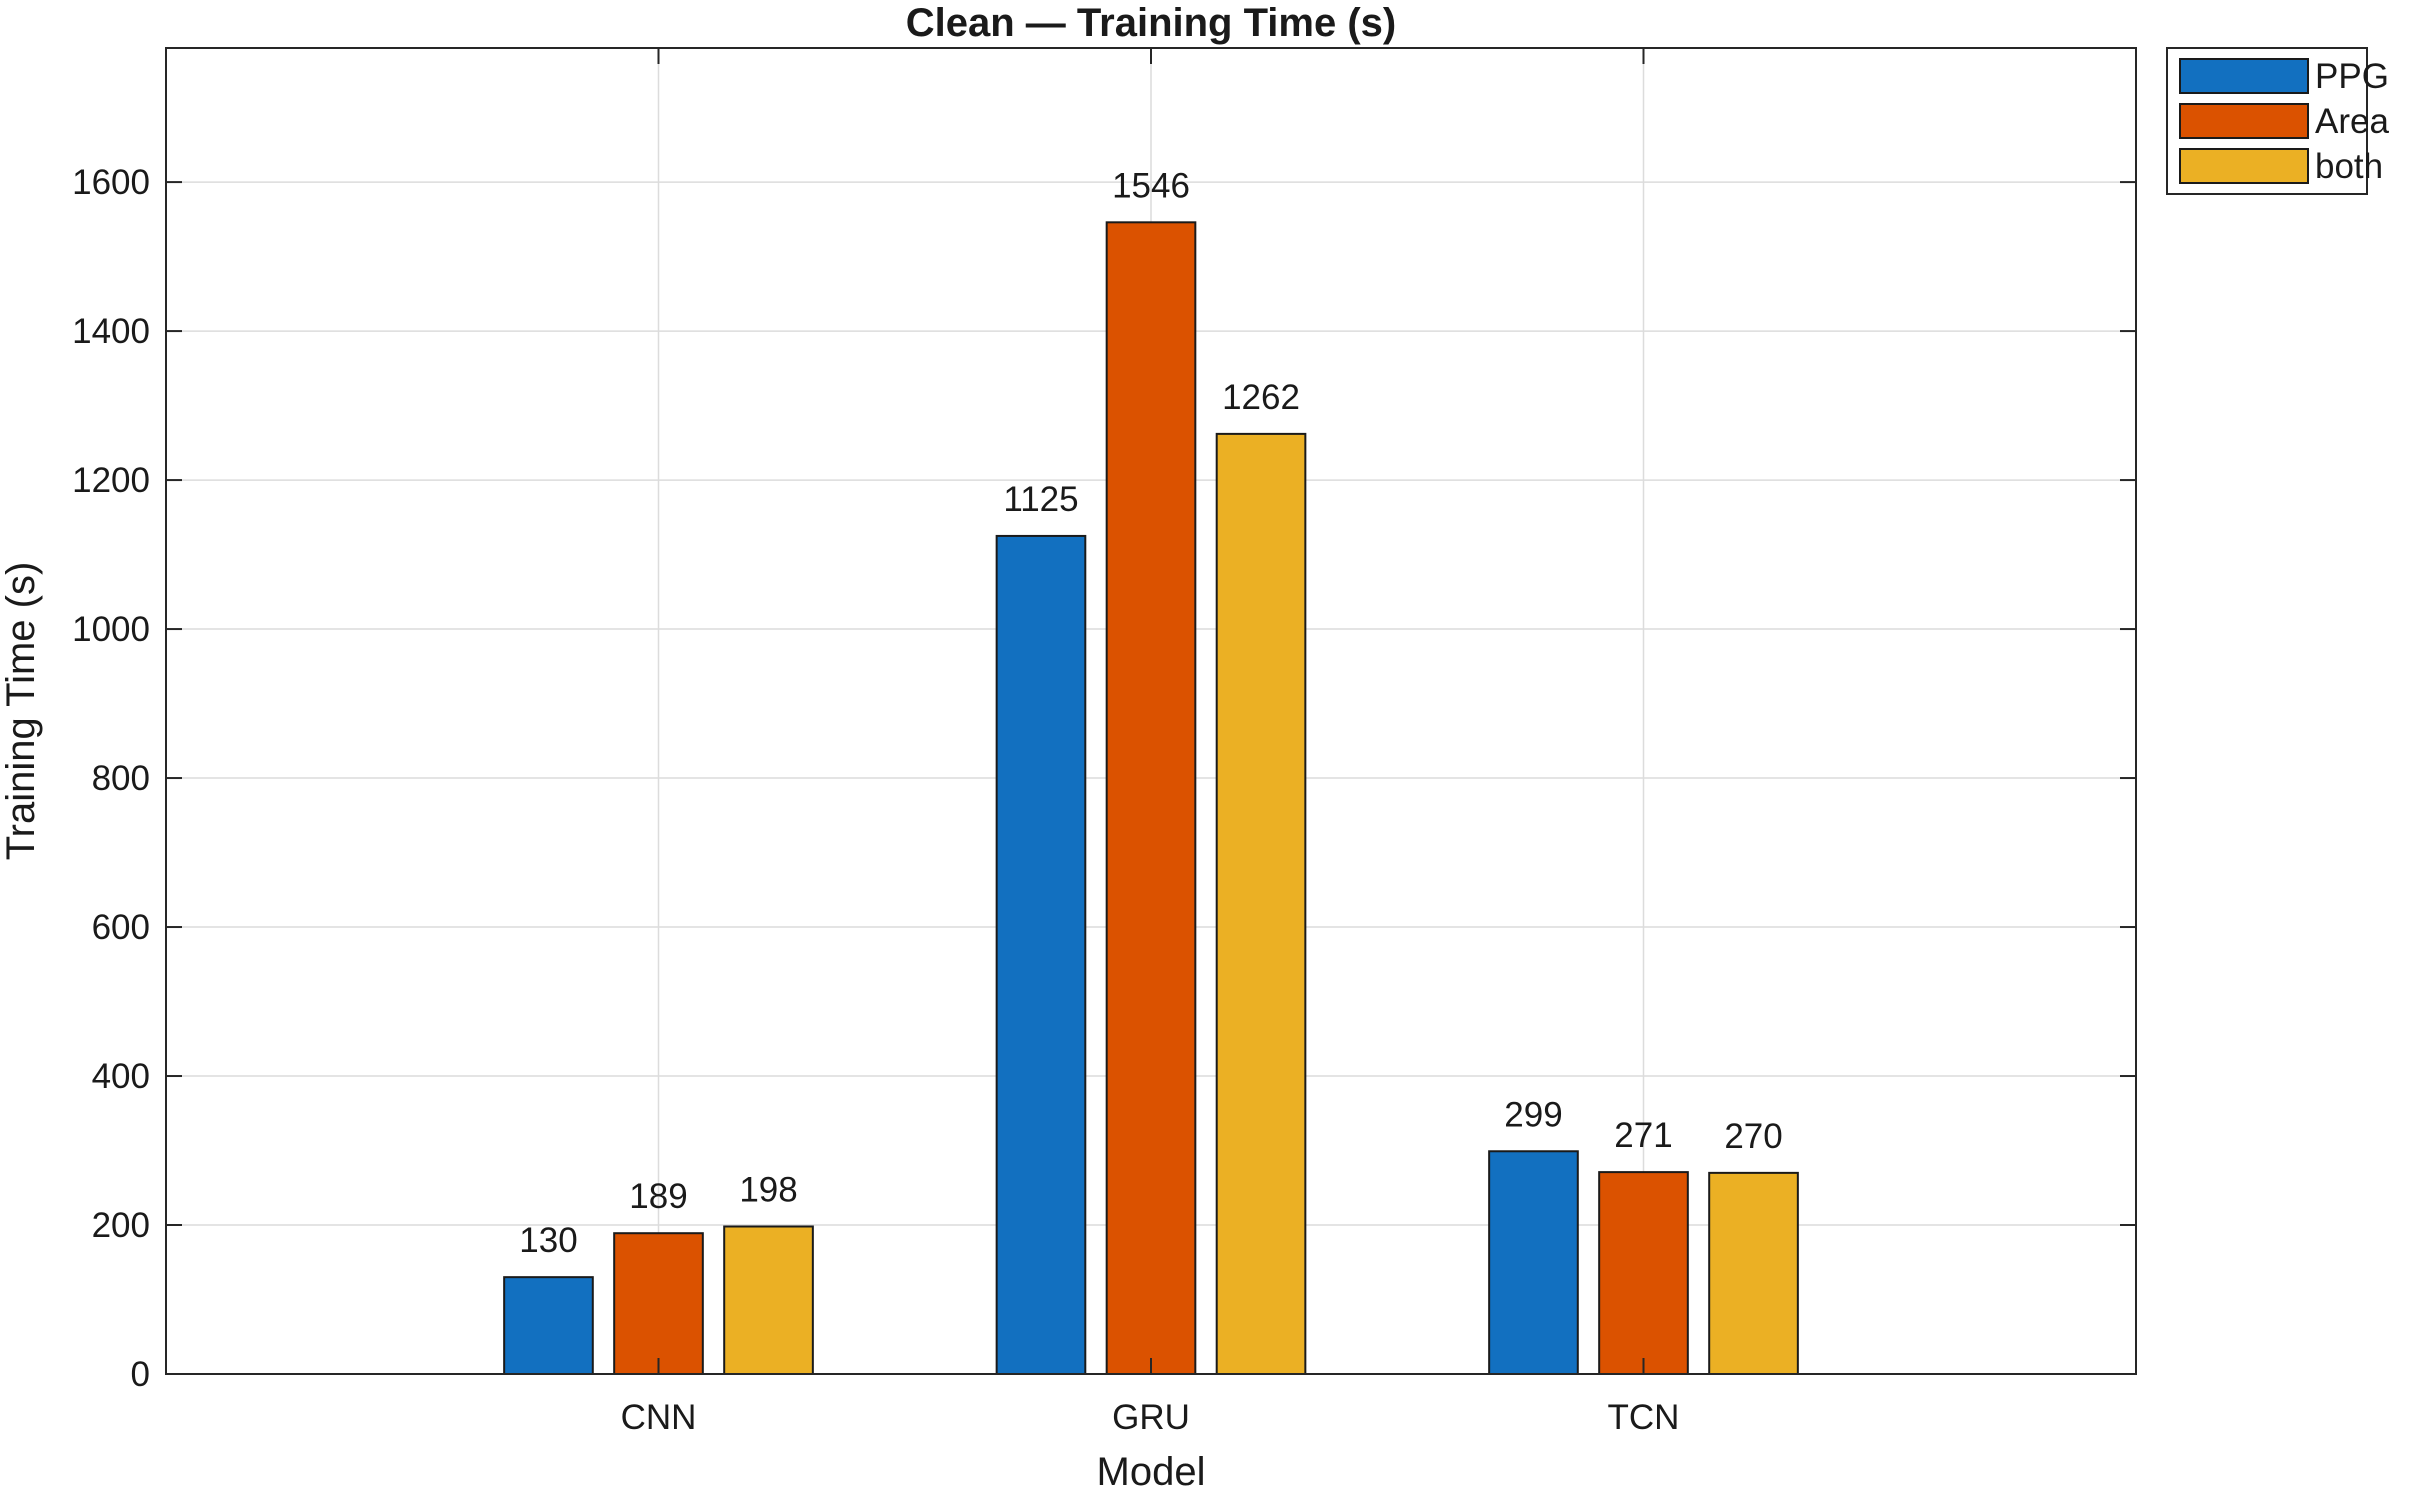 The image size is (2410, 1489). I want to click on data-label: 1262, so click(1261, 397).